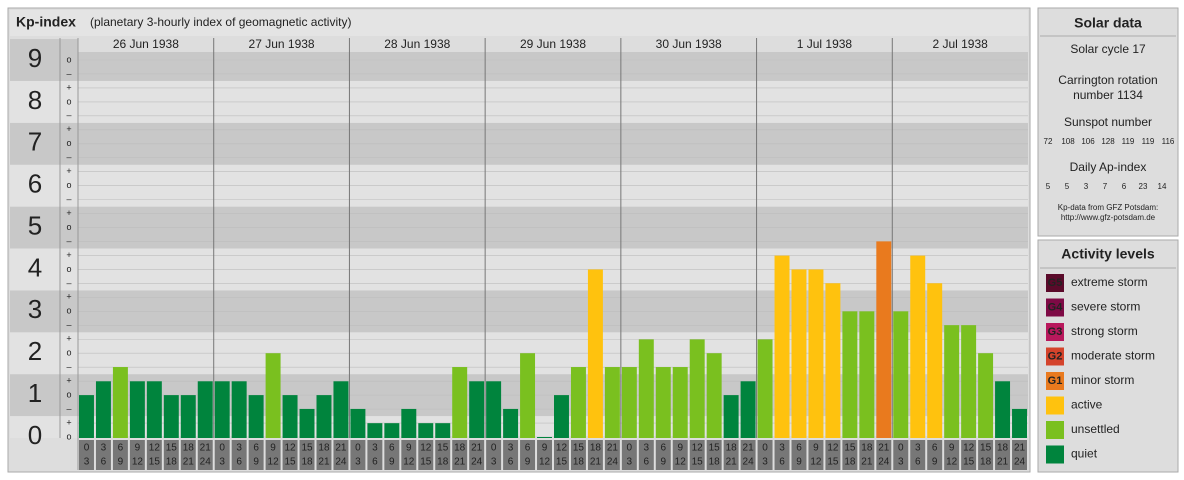 This screenshot has width=1184, height=480. What do you see at coordinates (1168, 141) in the screenshot?
I see `sunspot-value: 116` at bounding box center [1168, 141].